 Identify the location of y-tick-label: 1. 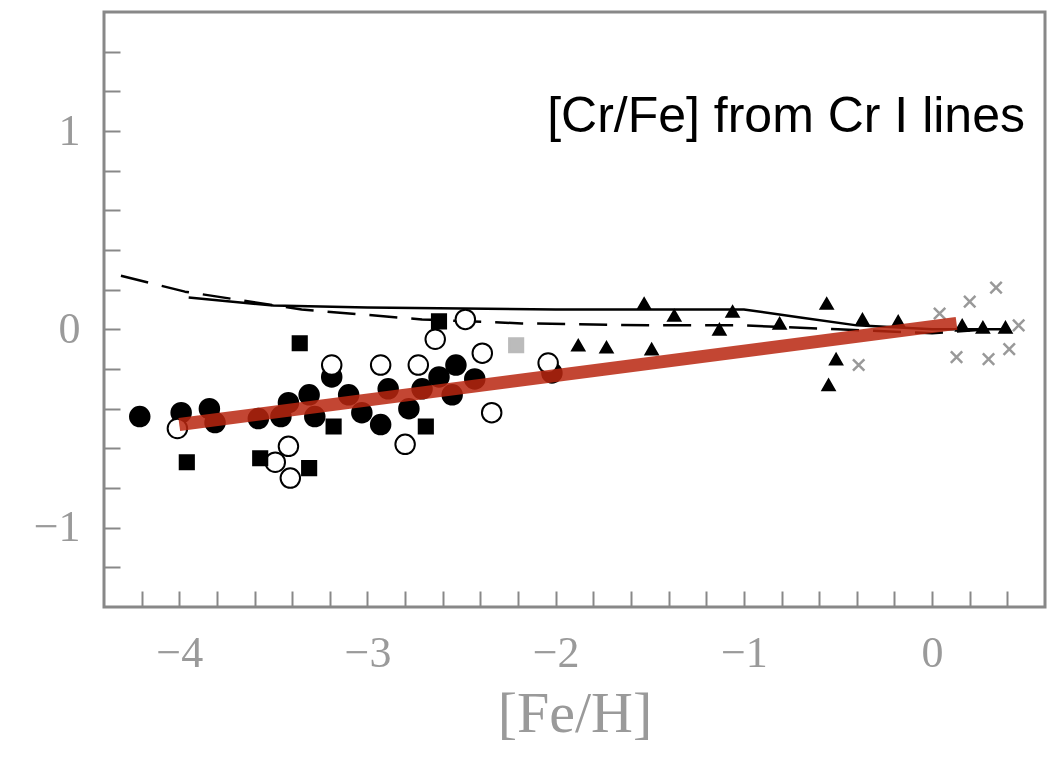
(69, 130).